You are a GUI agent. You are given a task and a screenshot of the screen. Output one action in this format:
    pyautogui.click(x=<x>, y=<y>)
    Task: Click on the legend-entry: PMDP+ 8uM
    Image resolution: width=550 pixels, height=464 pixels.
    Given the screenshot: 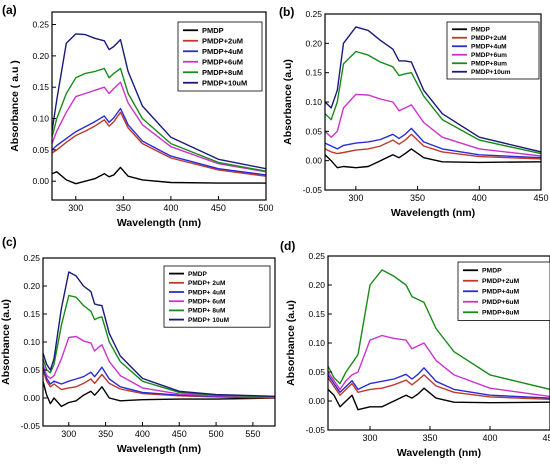 What is the action you would take?
    pyautogui.click(x=206, y=311)
    